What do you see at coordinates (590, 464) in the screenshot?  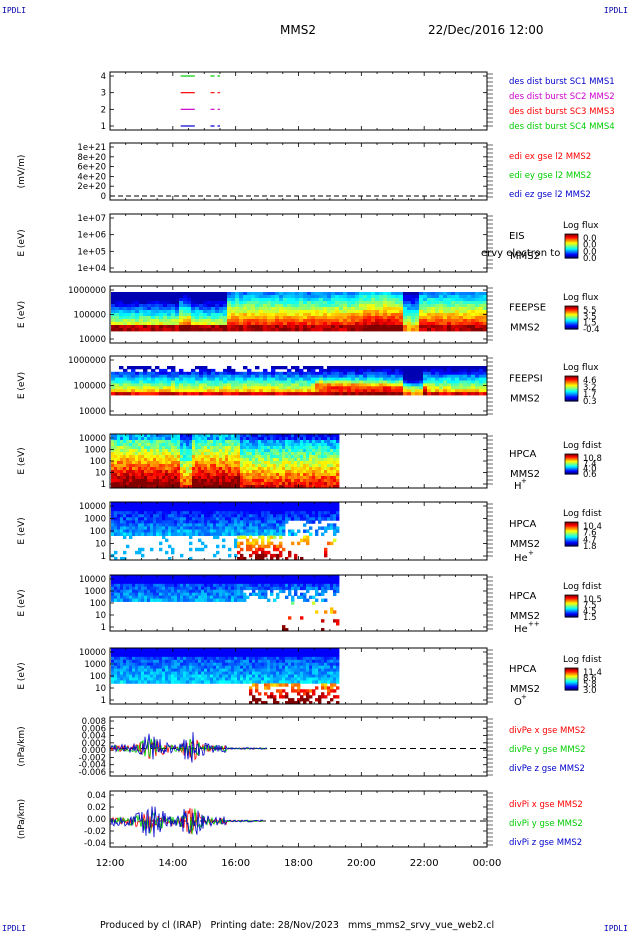 I see `colorbar-tick-label: 7.4` at bounding box center [590, 464].